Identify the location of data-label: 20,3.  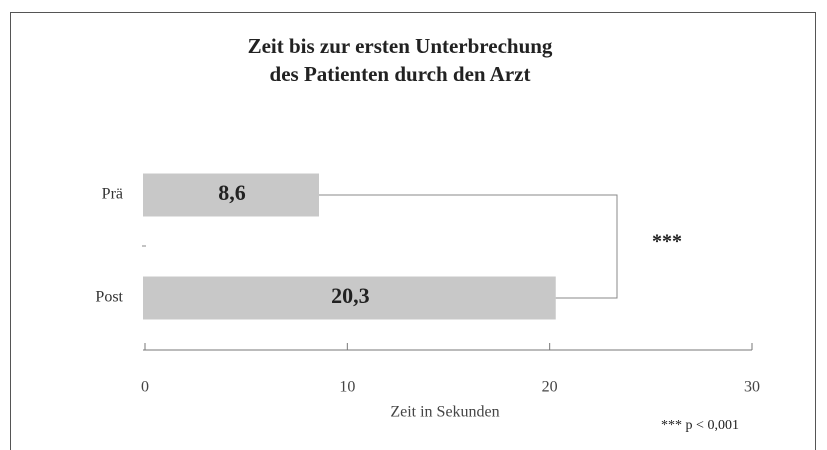
(350, 295).